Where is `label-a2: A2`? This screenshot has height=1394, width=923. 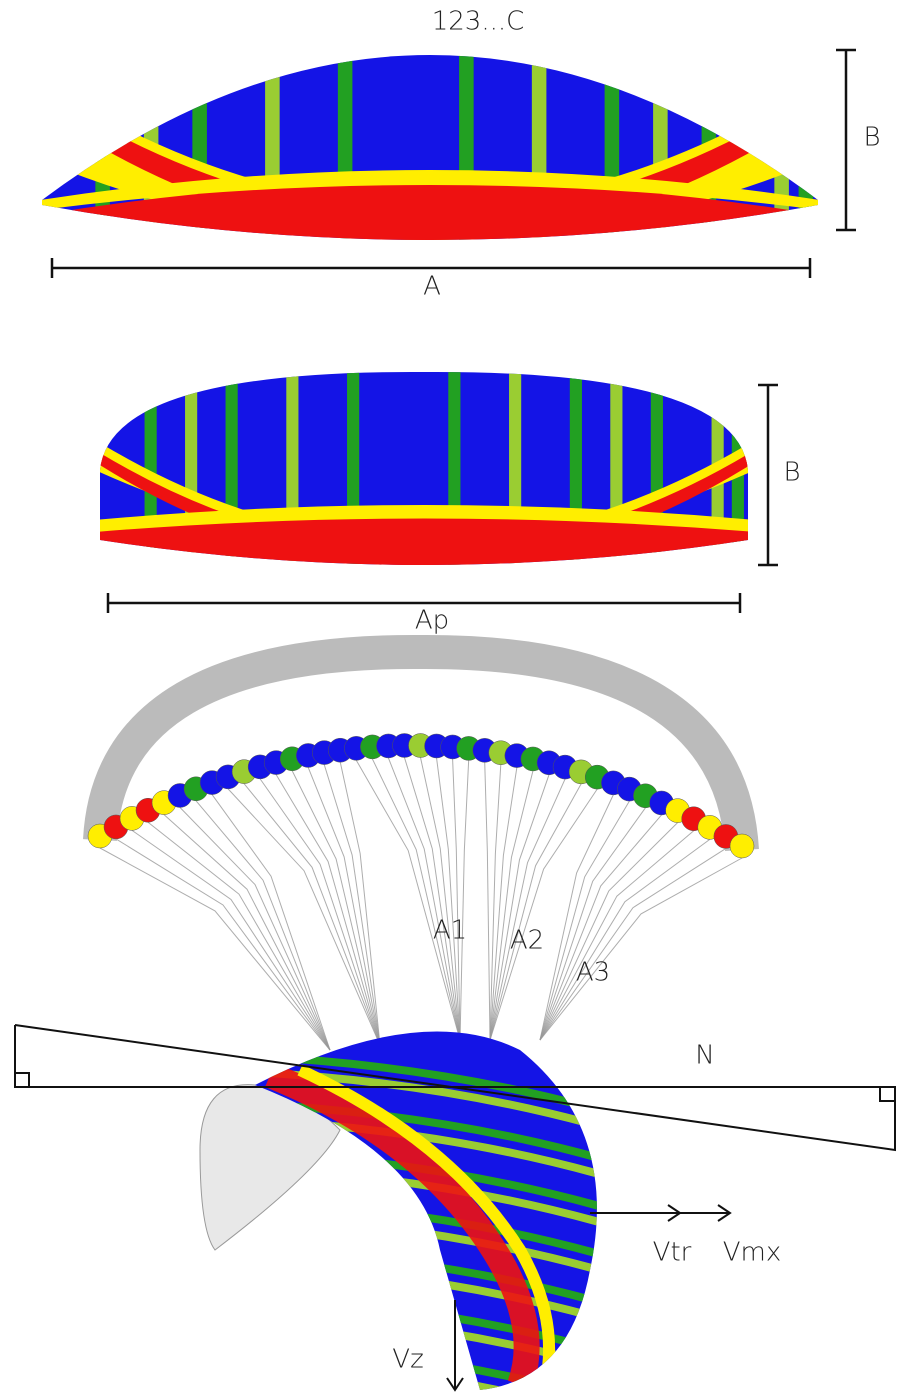
label-a2: A2 is located at coordinates (527, 941).